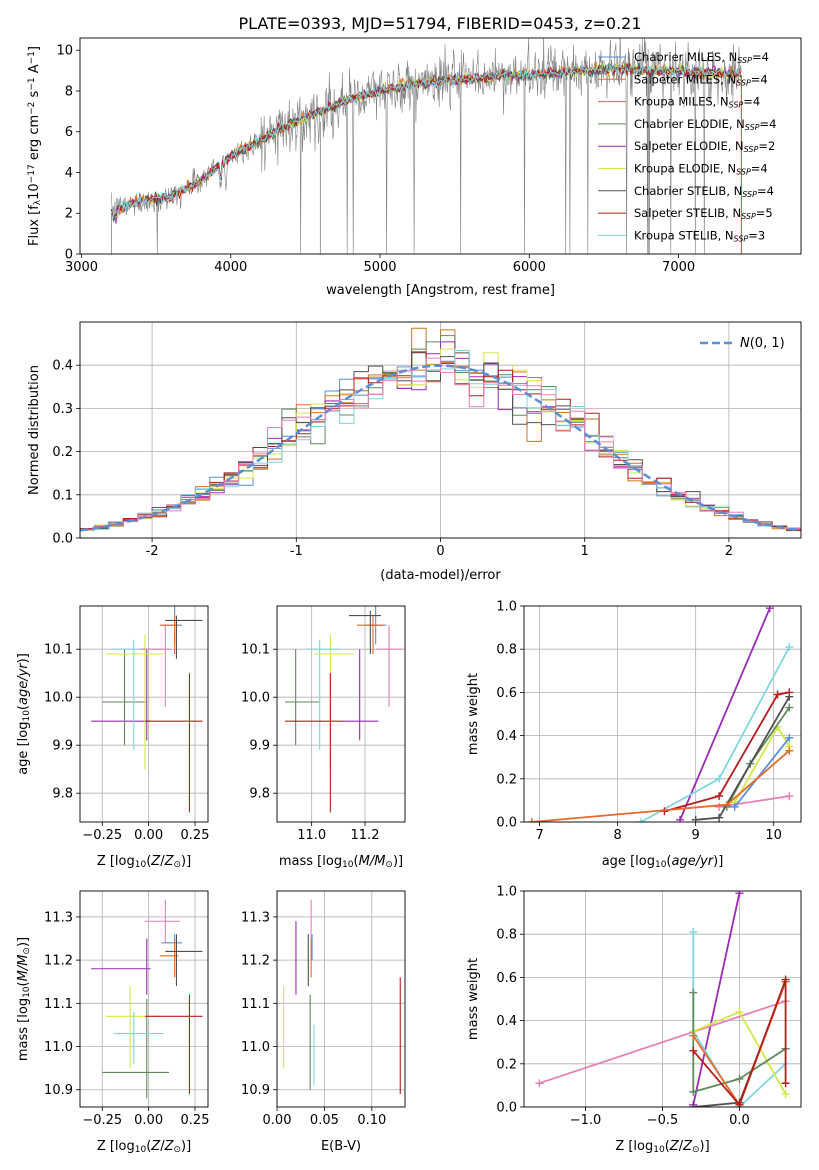  What do you see at coordinates (23, 968) in the screenshot?
I see `label-part: M/M` at bounding box center [23, 968].